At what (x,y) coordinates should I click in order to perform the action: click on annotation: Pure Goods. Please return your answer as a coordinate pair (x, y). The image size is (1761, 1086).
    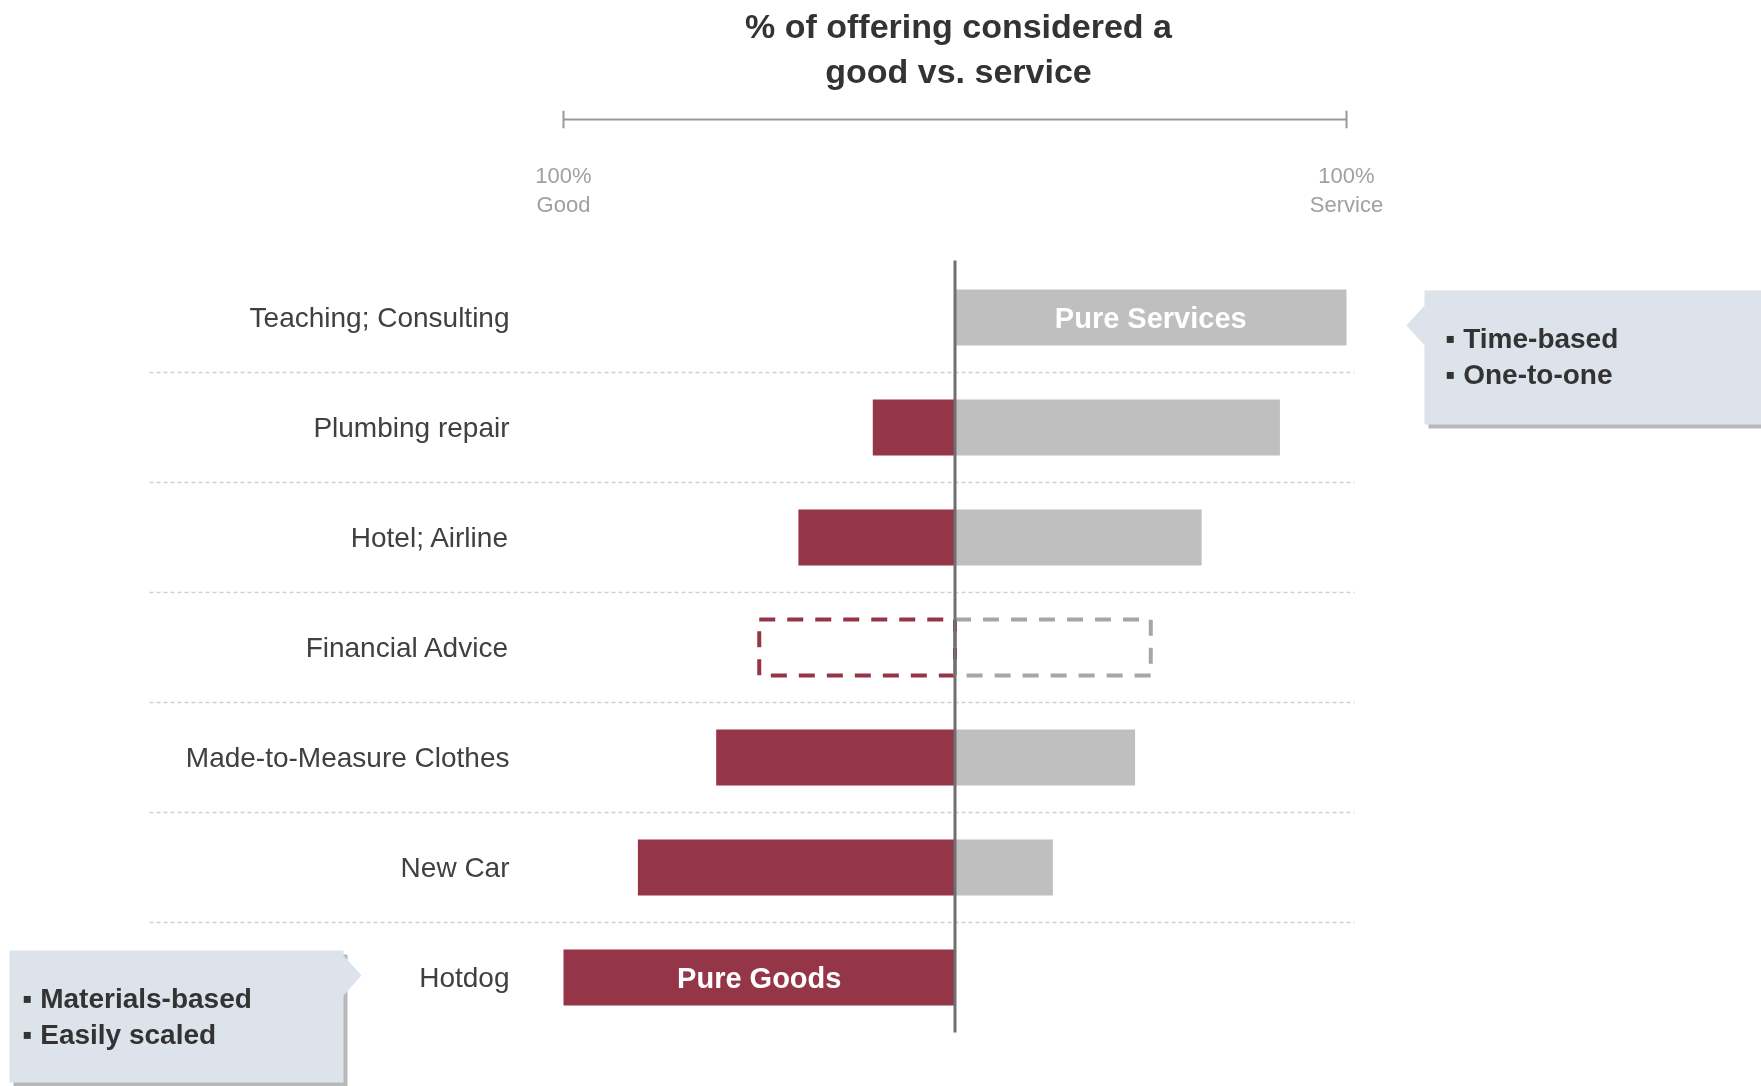
    Looking at the image, I should click on (759, 977).